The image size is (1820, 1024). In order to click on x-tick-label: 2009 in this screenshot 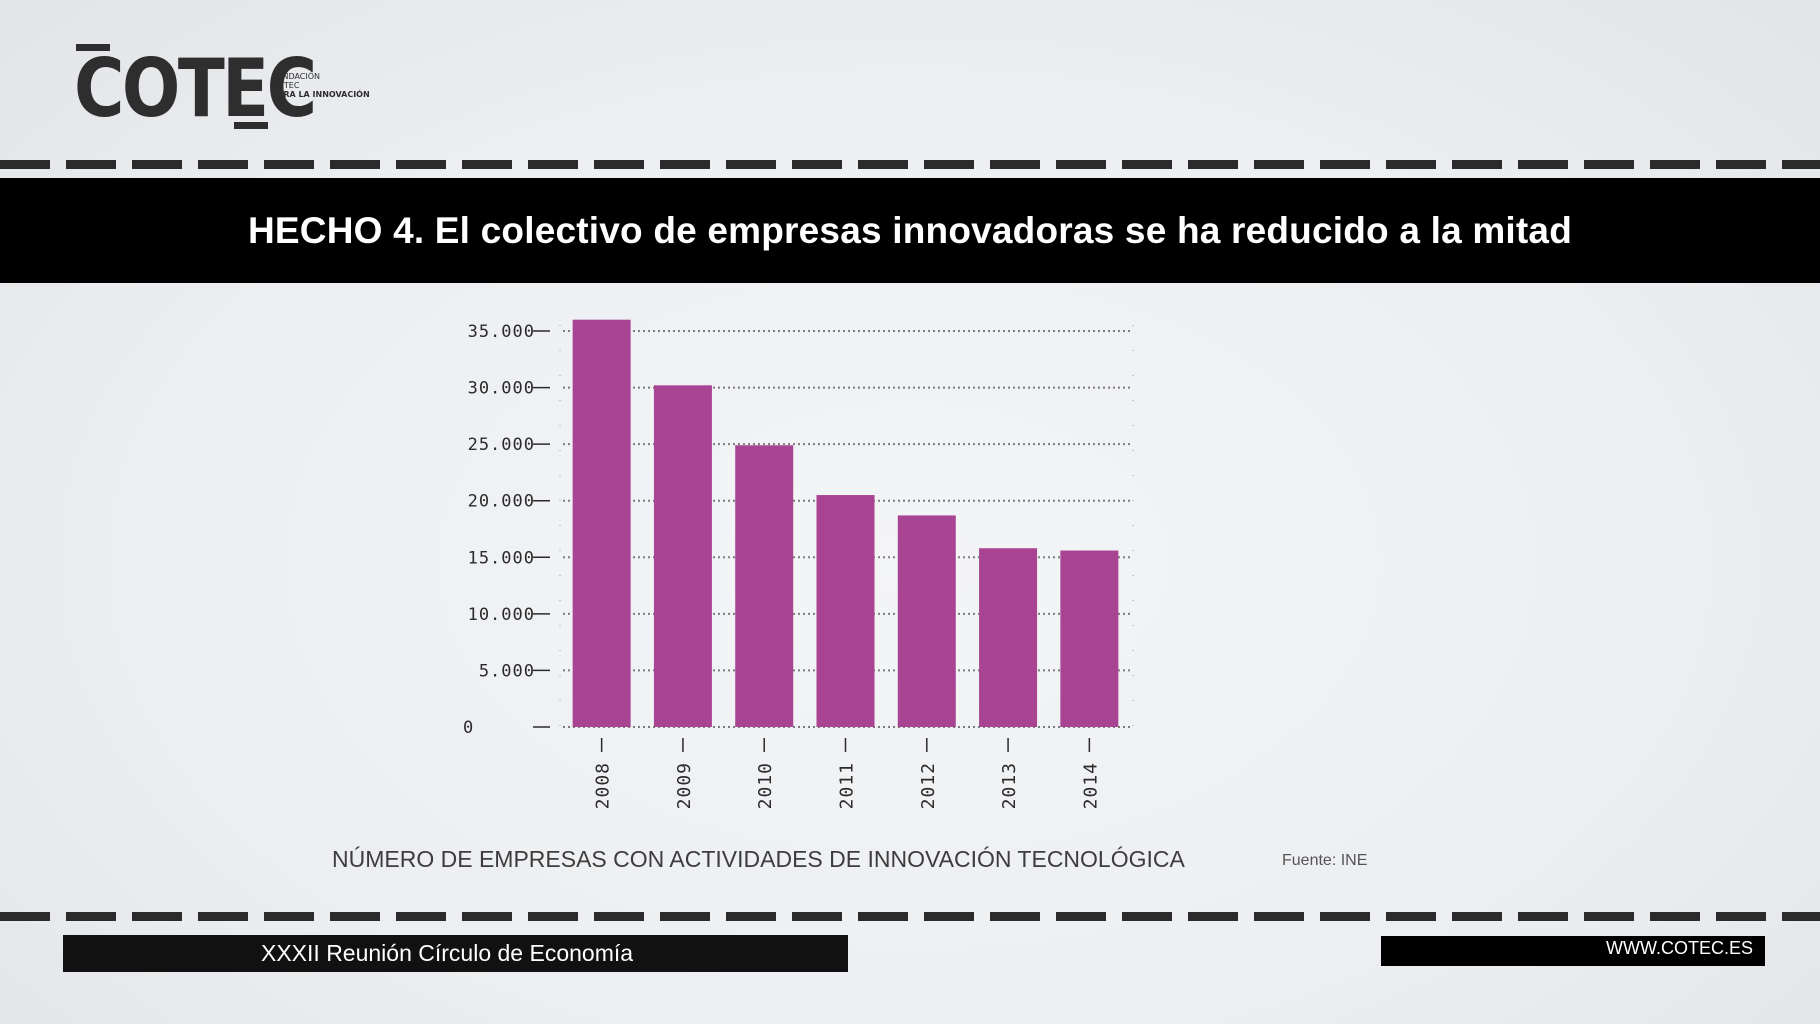, I will do `click(684, 785)`.